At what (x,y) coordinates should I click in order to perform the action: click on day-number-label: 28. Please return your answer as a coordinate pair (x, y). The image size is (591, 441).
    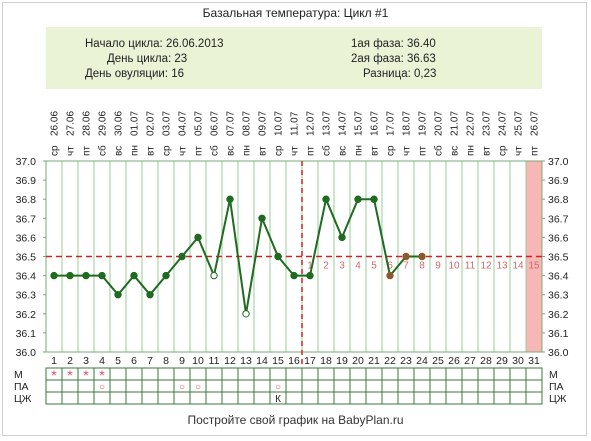
    Looking at the image, I should click on (486, 361).